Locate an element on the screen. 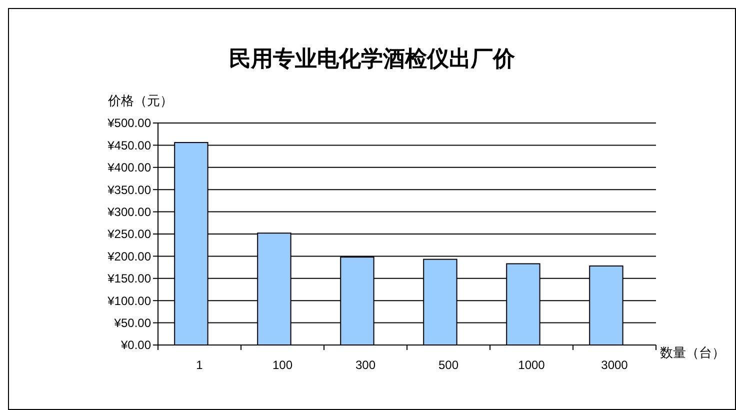 The width and height of the screenshot is (736, 410). x-tick-label: 500 is located at coordinates (448, 365).